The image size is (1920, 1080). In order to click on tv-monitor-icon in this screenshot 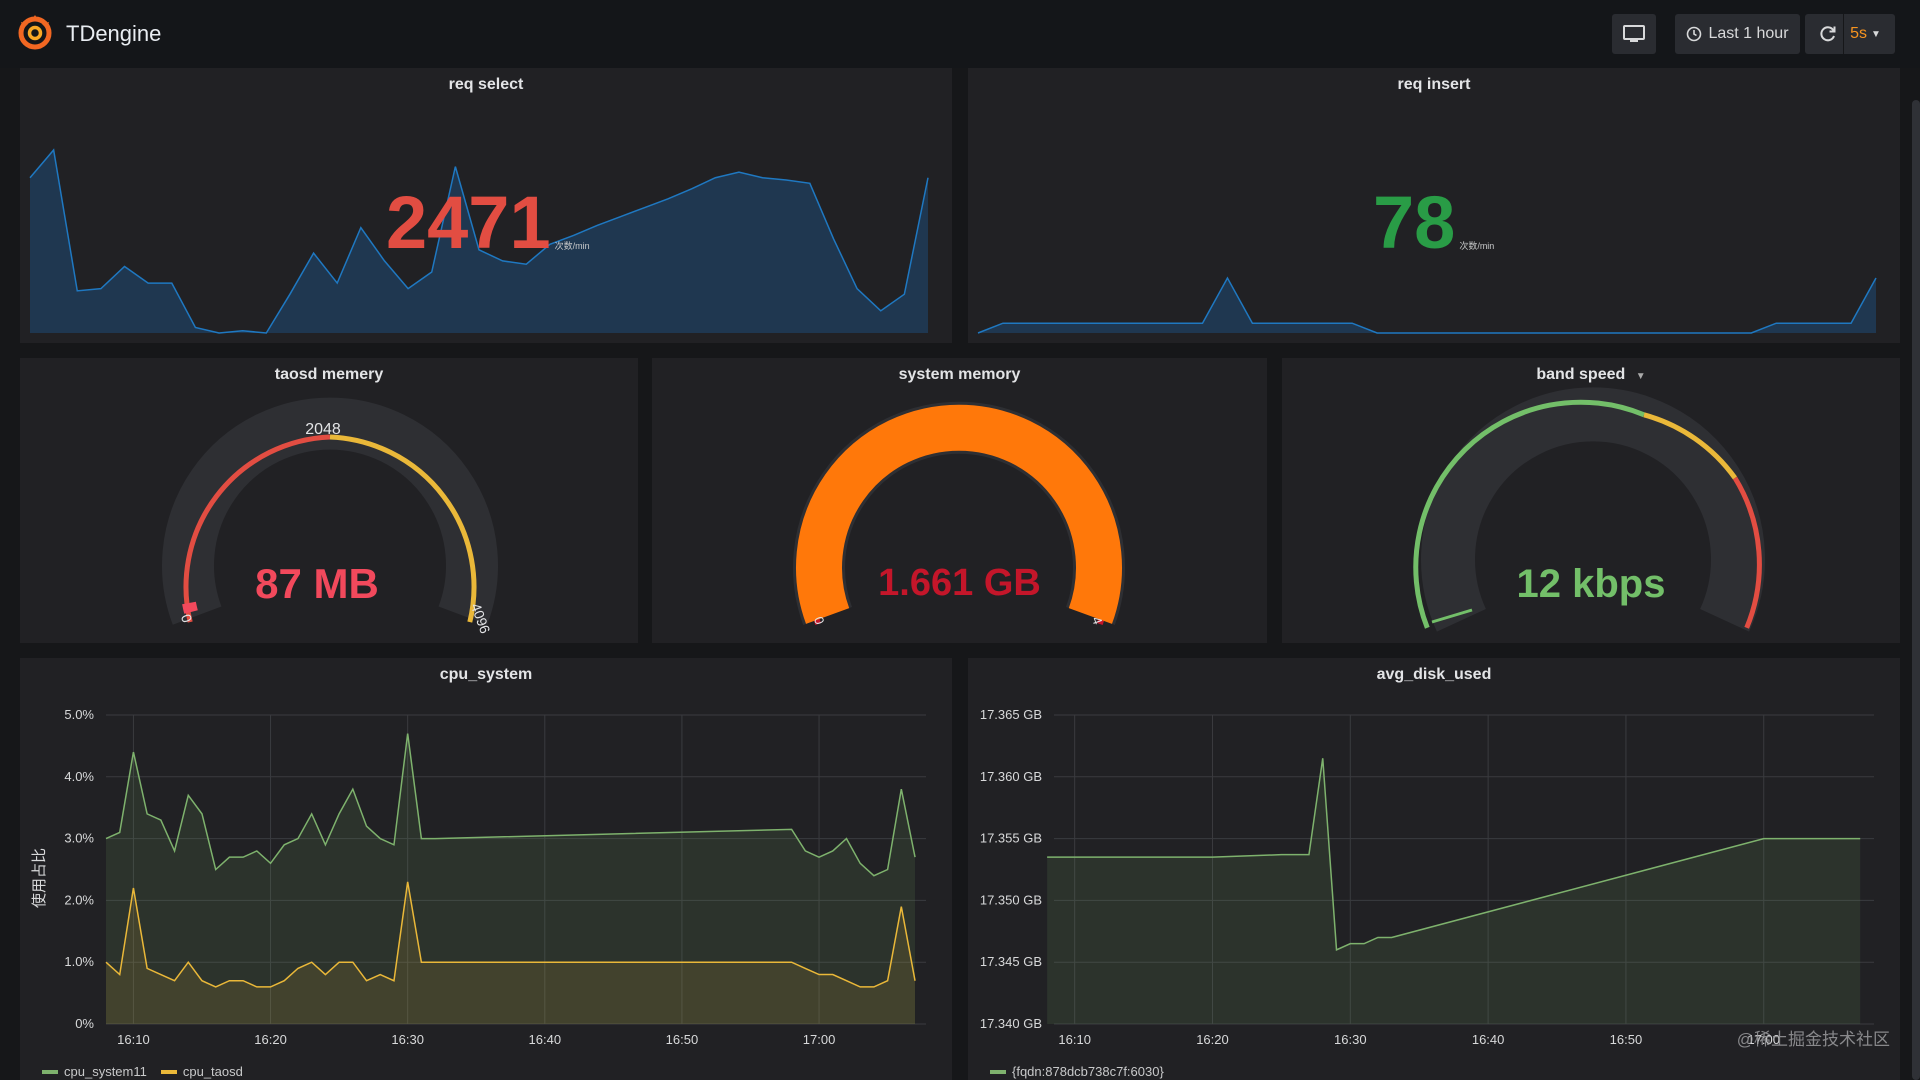, I will do `click(1634, 33)`.